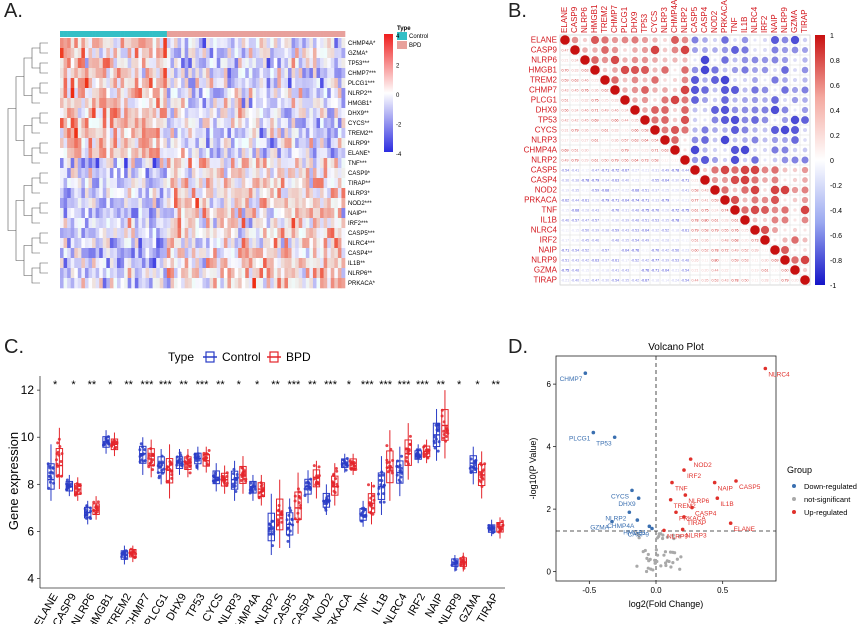  What do you see at coordinates (575, 71) in the screenshot?
I see `corr-value: 0.33` at bounding box center [575, 71].